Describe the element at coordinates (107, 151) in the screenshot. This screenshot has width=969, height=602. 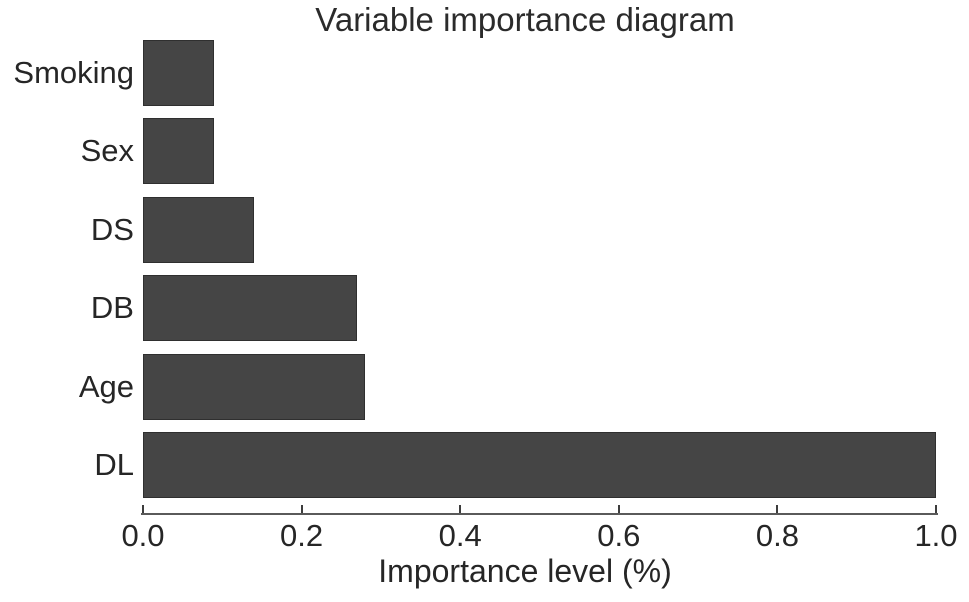
I see `y-axis-label: Sex` at that location.